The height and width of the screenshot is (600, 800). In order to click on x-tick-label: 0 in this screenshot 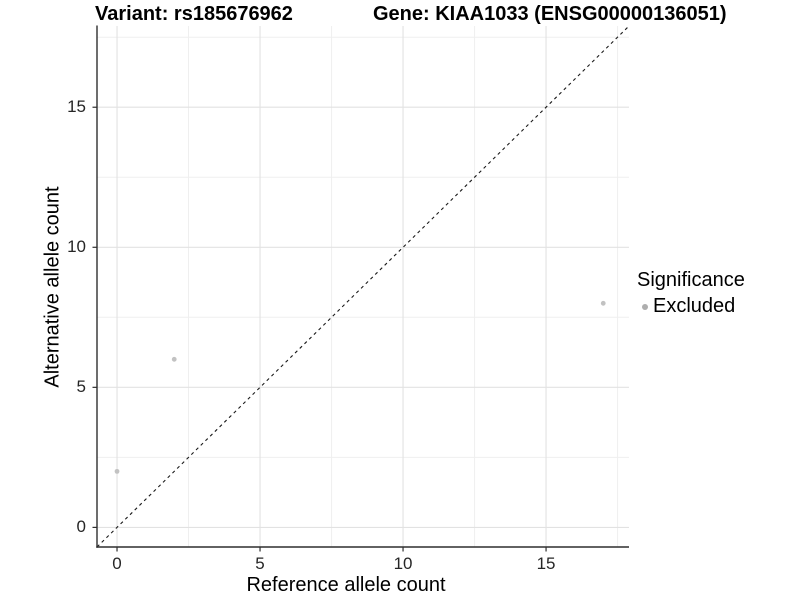, I will do `click(117, 563)`.